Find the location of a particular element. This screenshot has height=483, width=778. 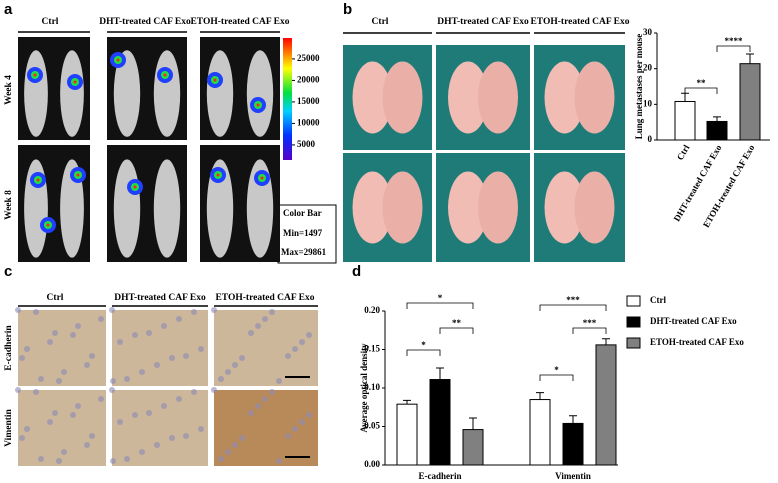

y-axis-label: Lung metastases per mouse is located at coordinates (639, 87).